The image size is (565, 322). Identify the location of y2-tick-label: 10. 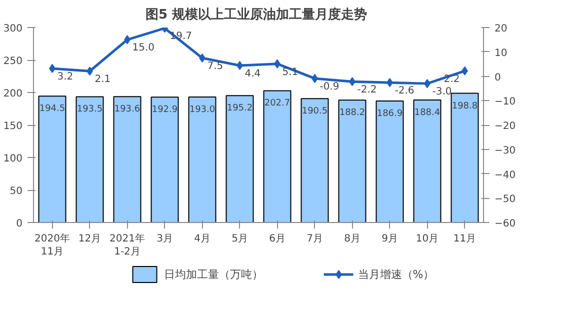
(501, 53).